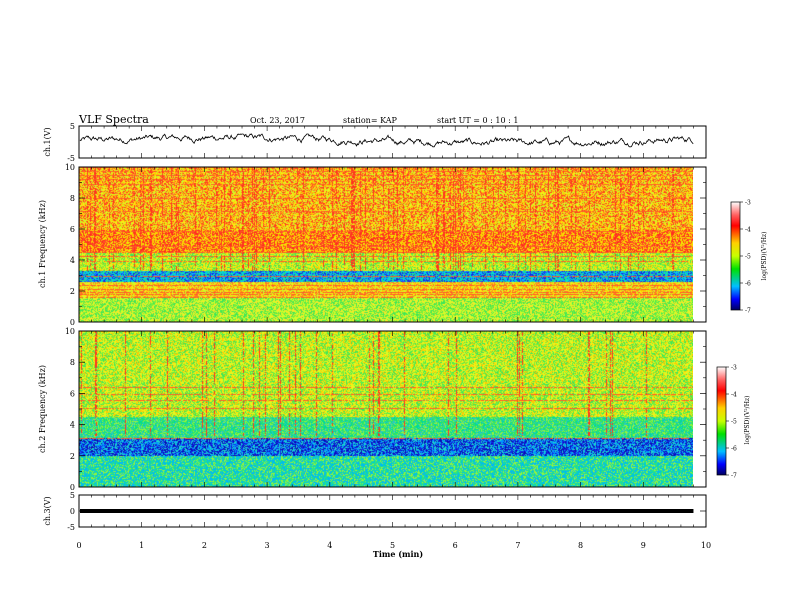 The image size is (792, 612). What do you see at coordinates (47, 510) in the screenshot?
I see `ch3-voltage-ylabel: ch.3(V)` at bounding box center [47, 510].